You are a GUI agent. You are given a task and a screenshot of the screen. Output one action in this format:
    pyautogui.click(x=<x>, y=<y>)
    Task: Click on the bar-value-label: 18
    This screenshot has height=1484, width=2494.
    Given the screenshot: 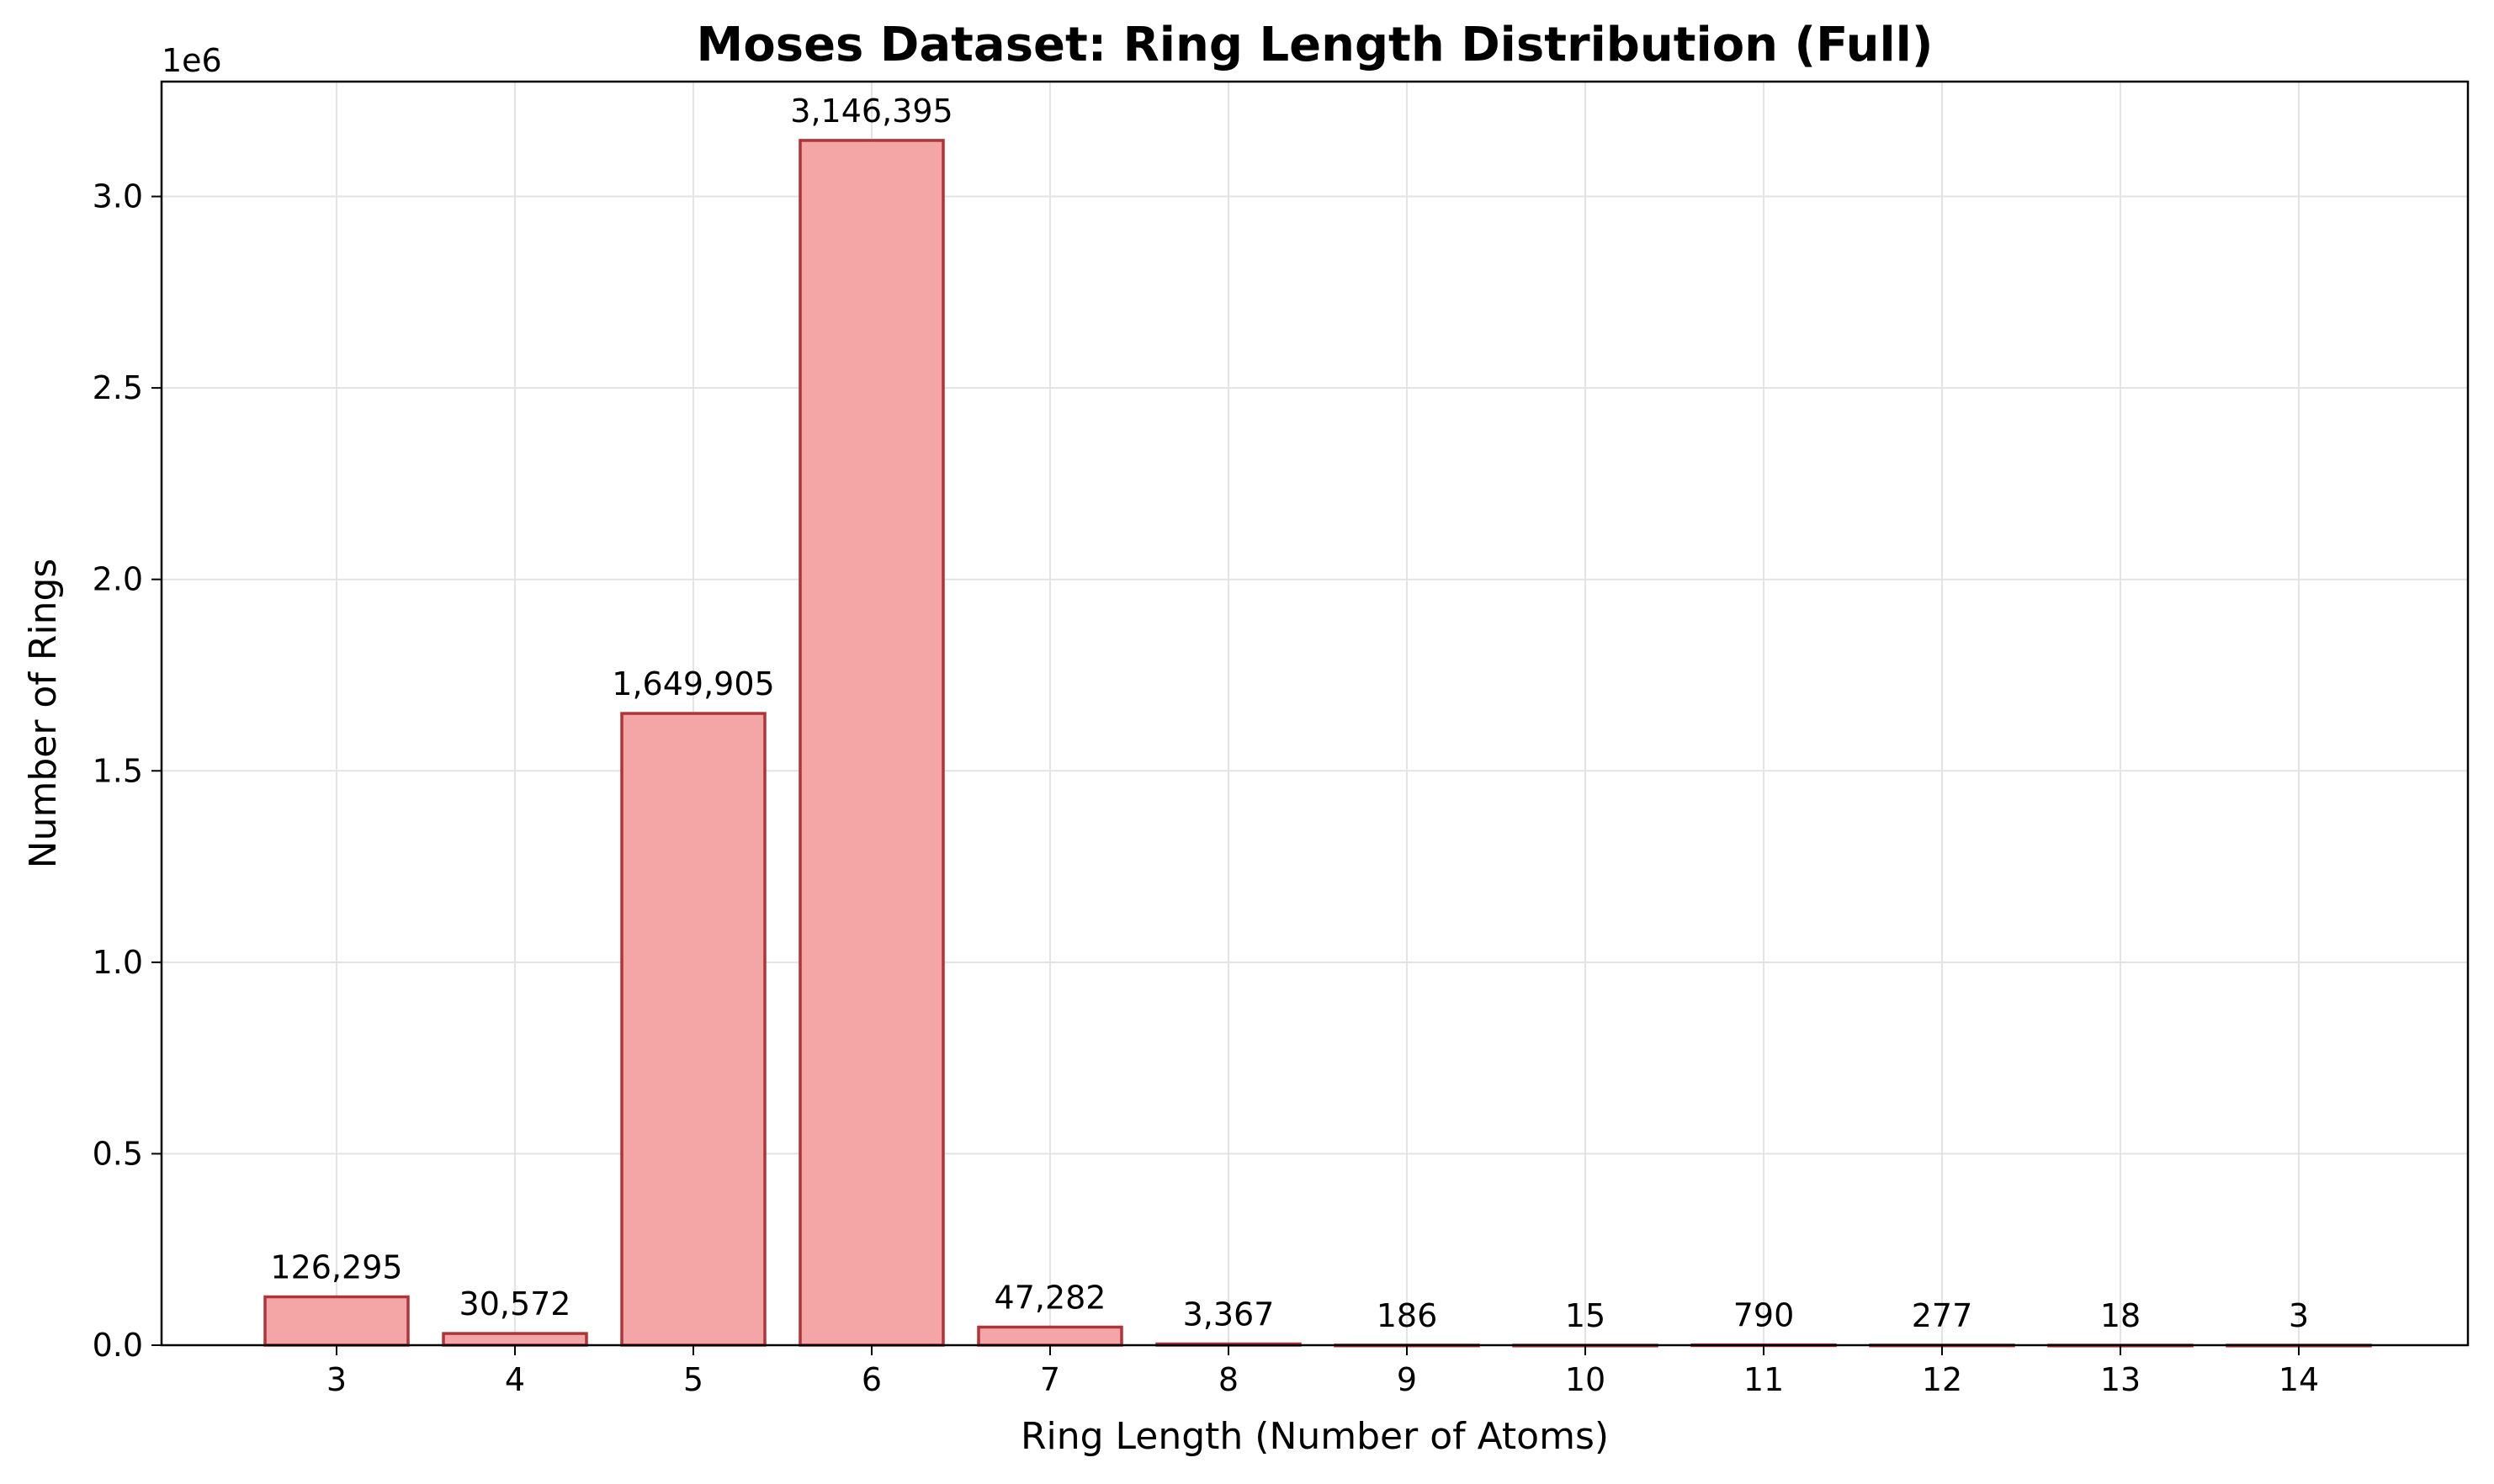 What is the action you would take?
    pyautogui.click(x=2121, y=1315)
    